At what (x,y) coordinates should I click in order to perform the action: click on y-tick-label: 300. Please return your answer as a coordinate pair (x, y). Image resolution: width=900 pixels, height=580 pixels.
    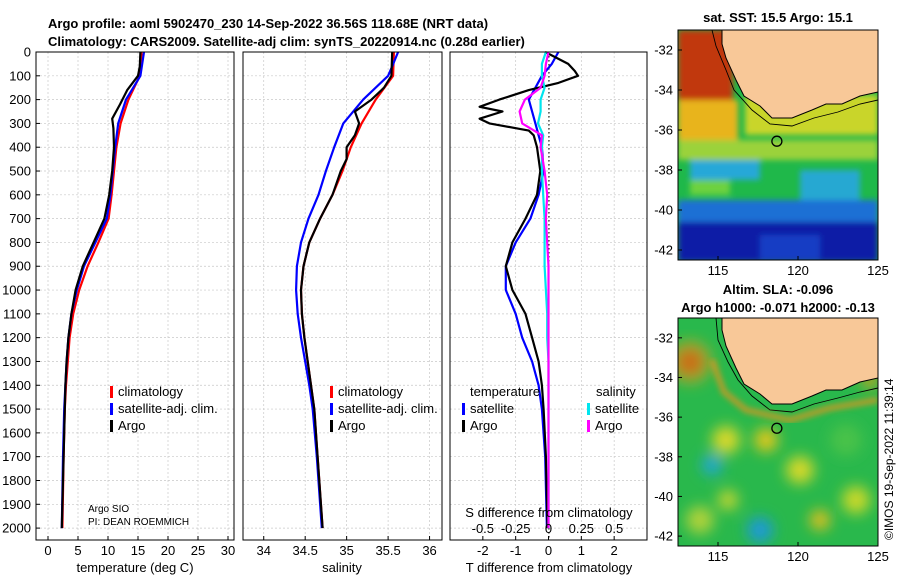
    Looking at the image, I should click on (20, 123).